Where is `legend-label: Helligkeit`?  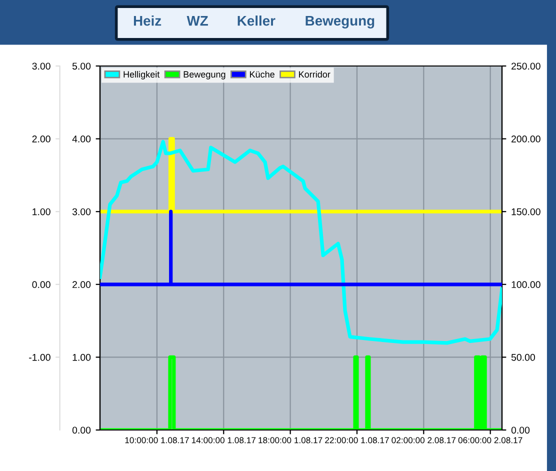
legend-label: Helligkeit is located at coordinates (142, 75).